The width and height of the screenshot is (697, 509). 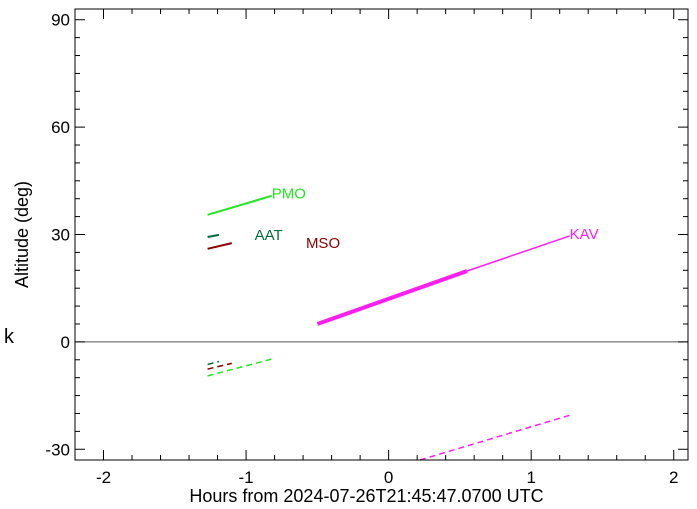 I want to click on x-tick-label: 1, so click(x=530, y=477).